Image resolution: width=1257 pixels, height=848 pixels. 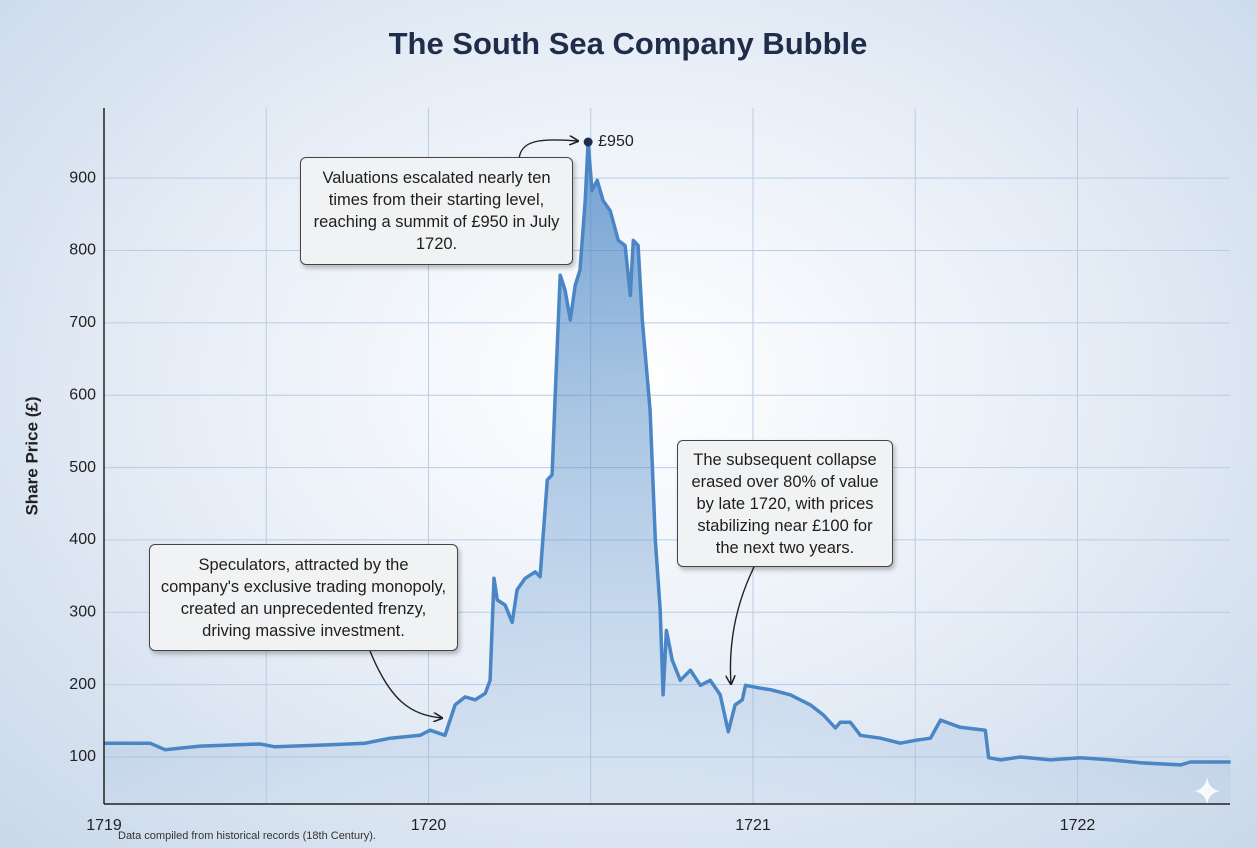 What do you see at coordinates (82, 250) in the screenshot?
I see `y-tick-label: 800` at bounding box center [82, 250].